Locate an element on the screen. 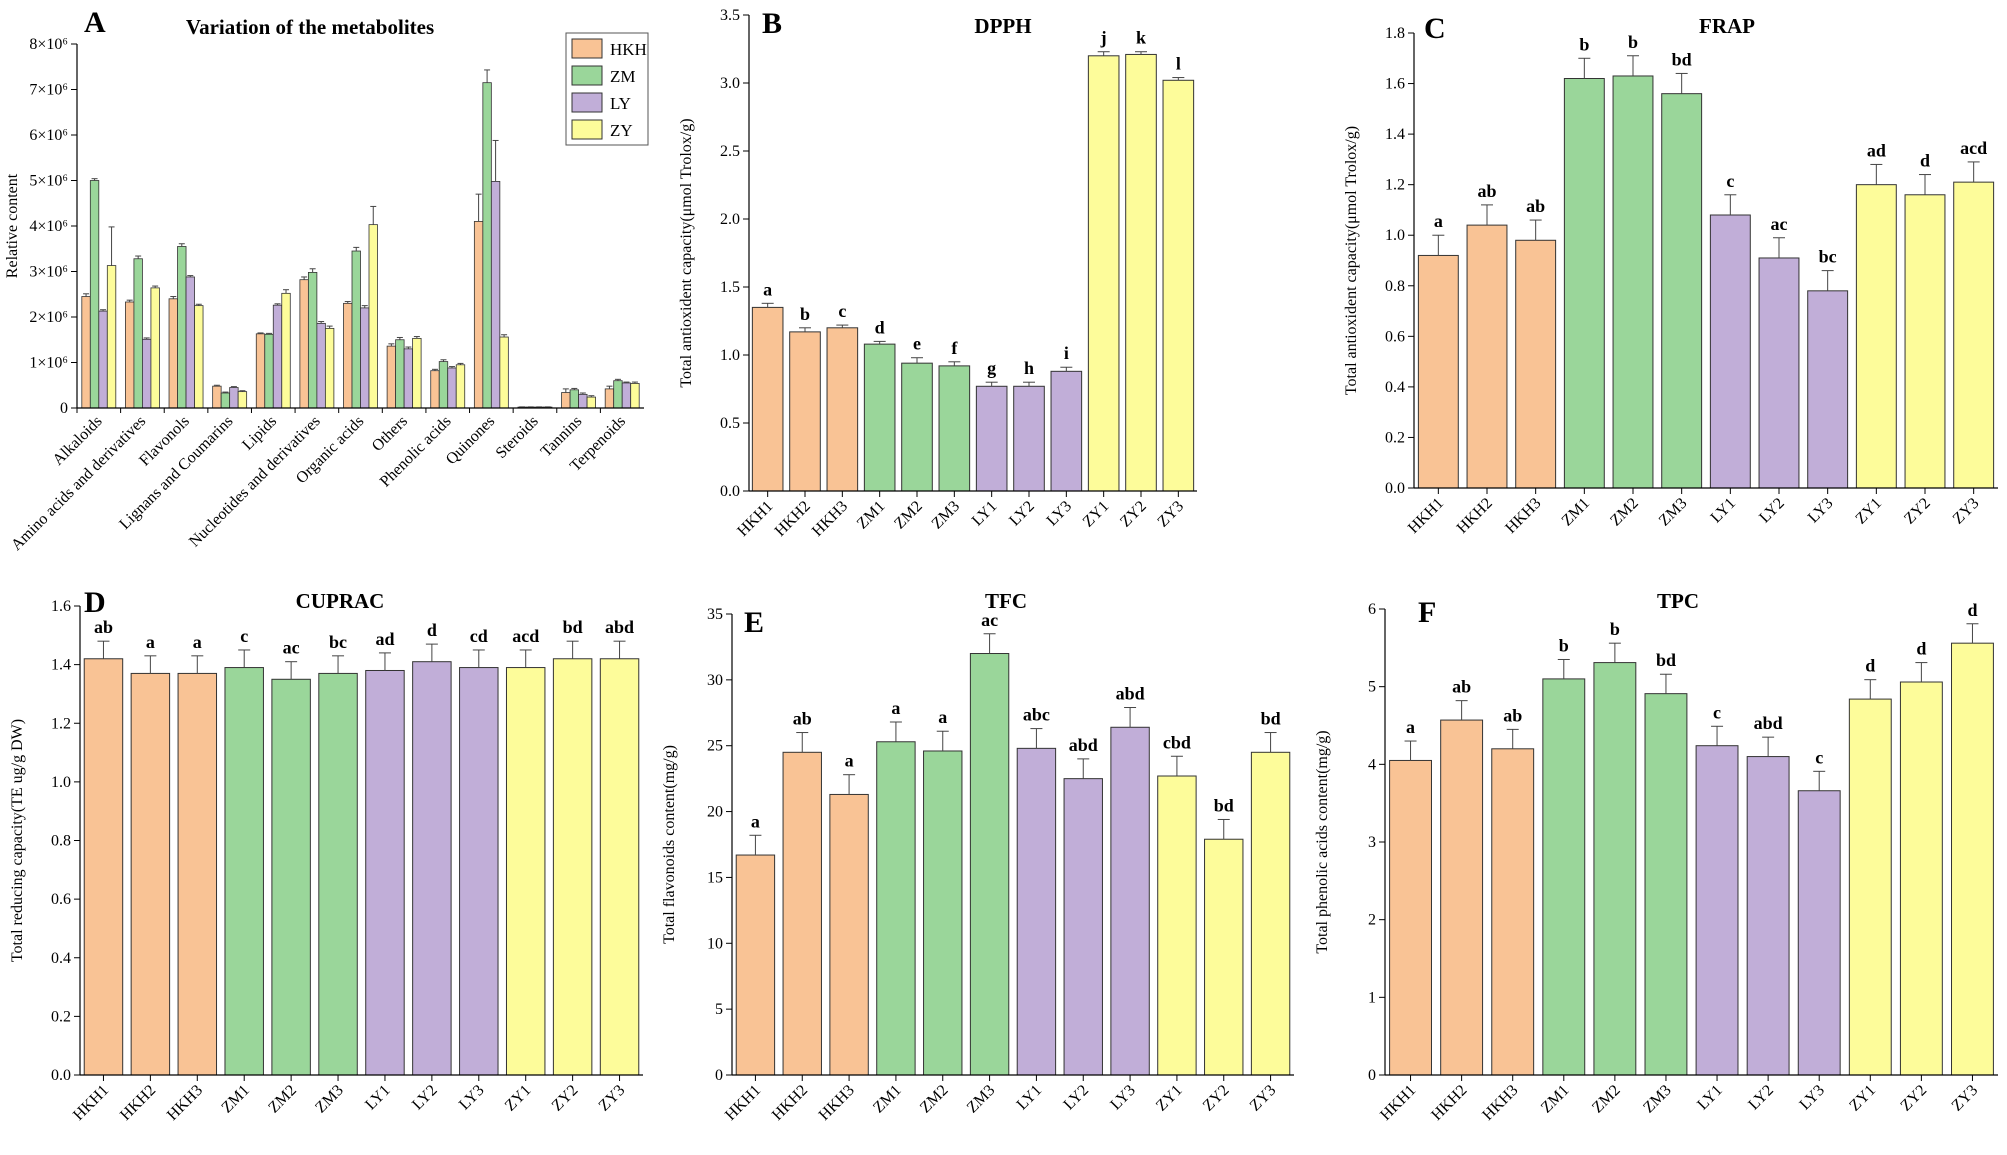  y-tick-label: 5×10⁶ is located at coordinates (48, 181).